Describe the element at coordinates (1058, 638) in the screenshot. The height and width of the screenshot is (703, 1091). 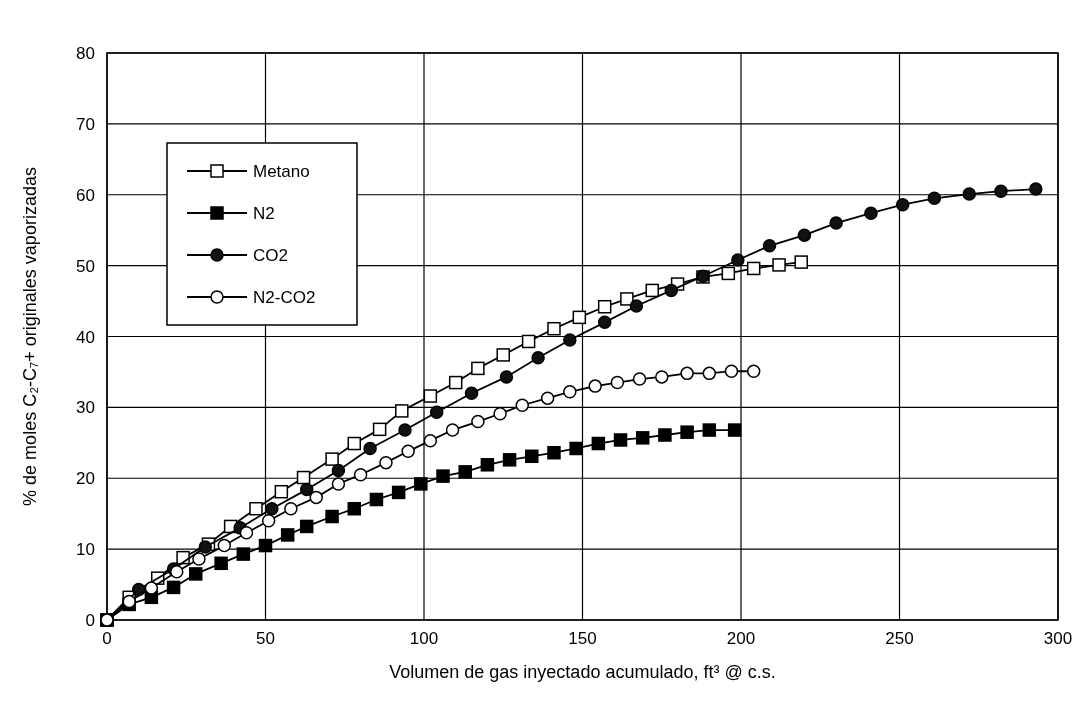
I see `x-tick-label: 300` at that location.